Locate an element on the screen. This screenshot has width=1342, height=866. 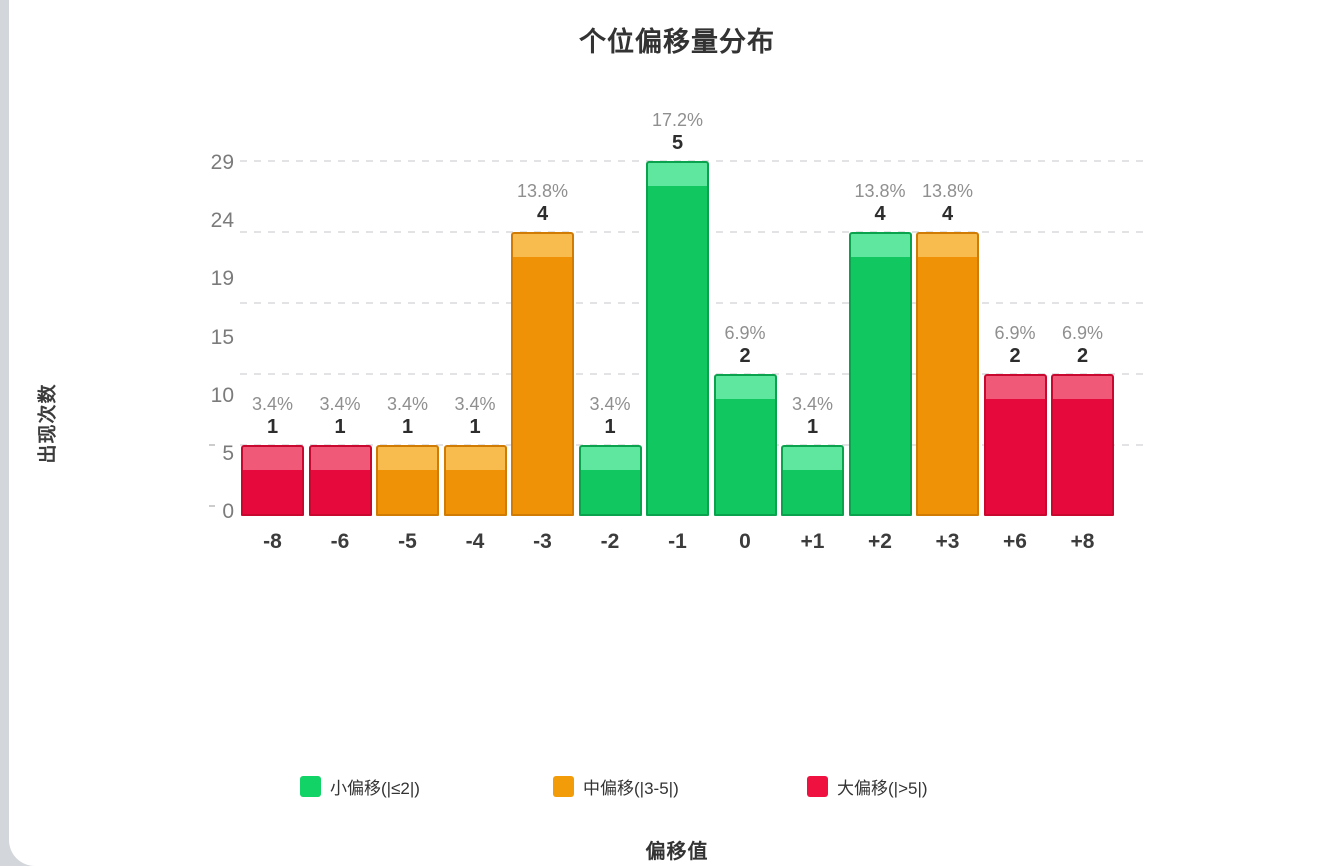
x-tick-label: -4 is located at coordinates (475, 541).